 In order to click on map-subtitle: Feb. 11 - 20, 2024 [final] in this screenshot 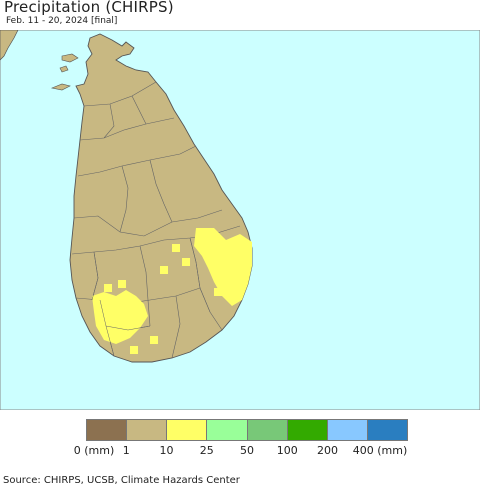, I will do `click(62, 21)`.